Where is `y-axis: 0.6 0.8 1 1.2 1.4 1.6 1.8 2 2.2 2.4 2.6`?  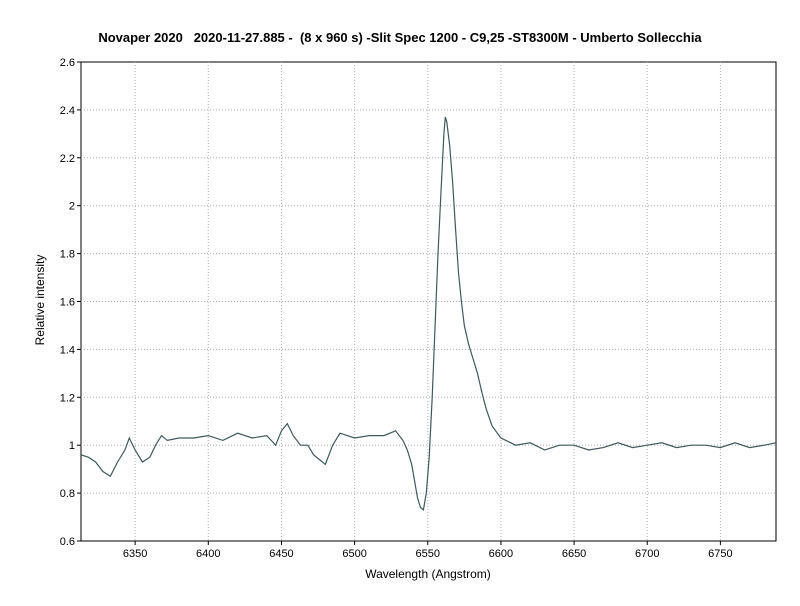
y-axis: 0.6 0.8 1 1.2 1.4 1.6 1.8 2 2.2 2.4 2.6 is located at coordinates (70, 302).